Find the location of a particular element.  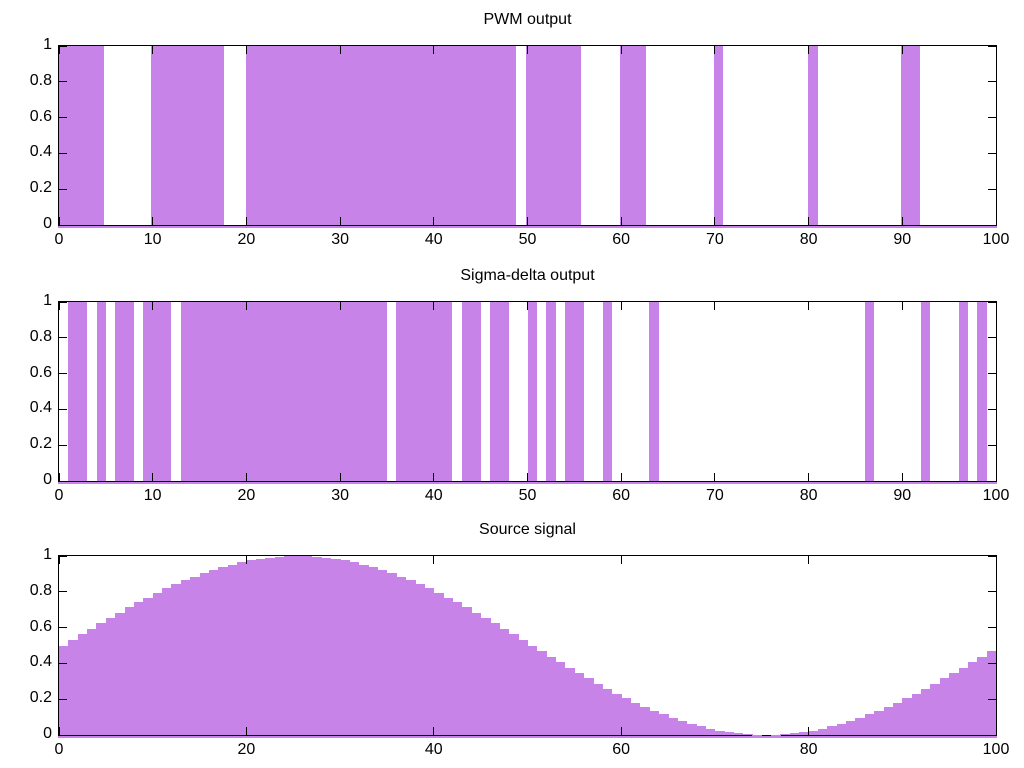

y-tick-label: 0.6 is located at coordinates (40, 626).